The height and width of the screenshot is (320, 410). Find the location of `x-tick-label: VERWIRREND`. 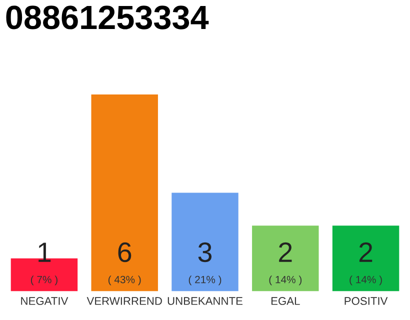

x-tick-label: VERWIRREND is located at coordinates (124, 301).